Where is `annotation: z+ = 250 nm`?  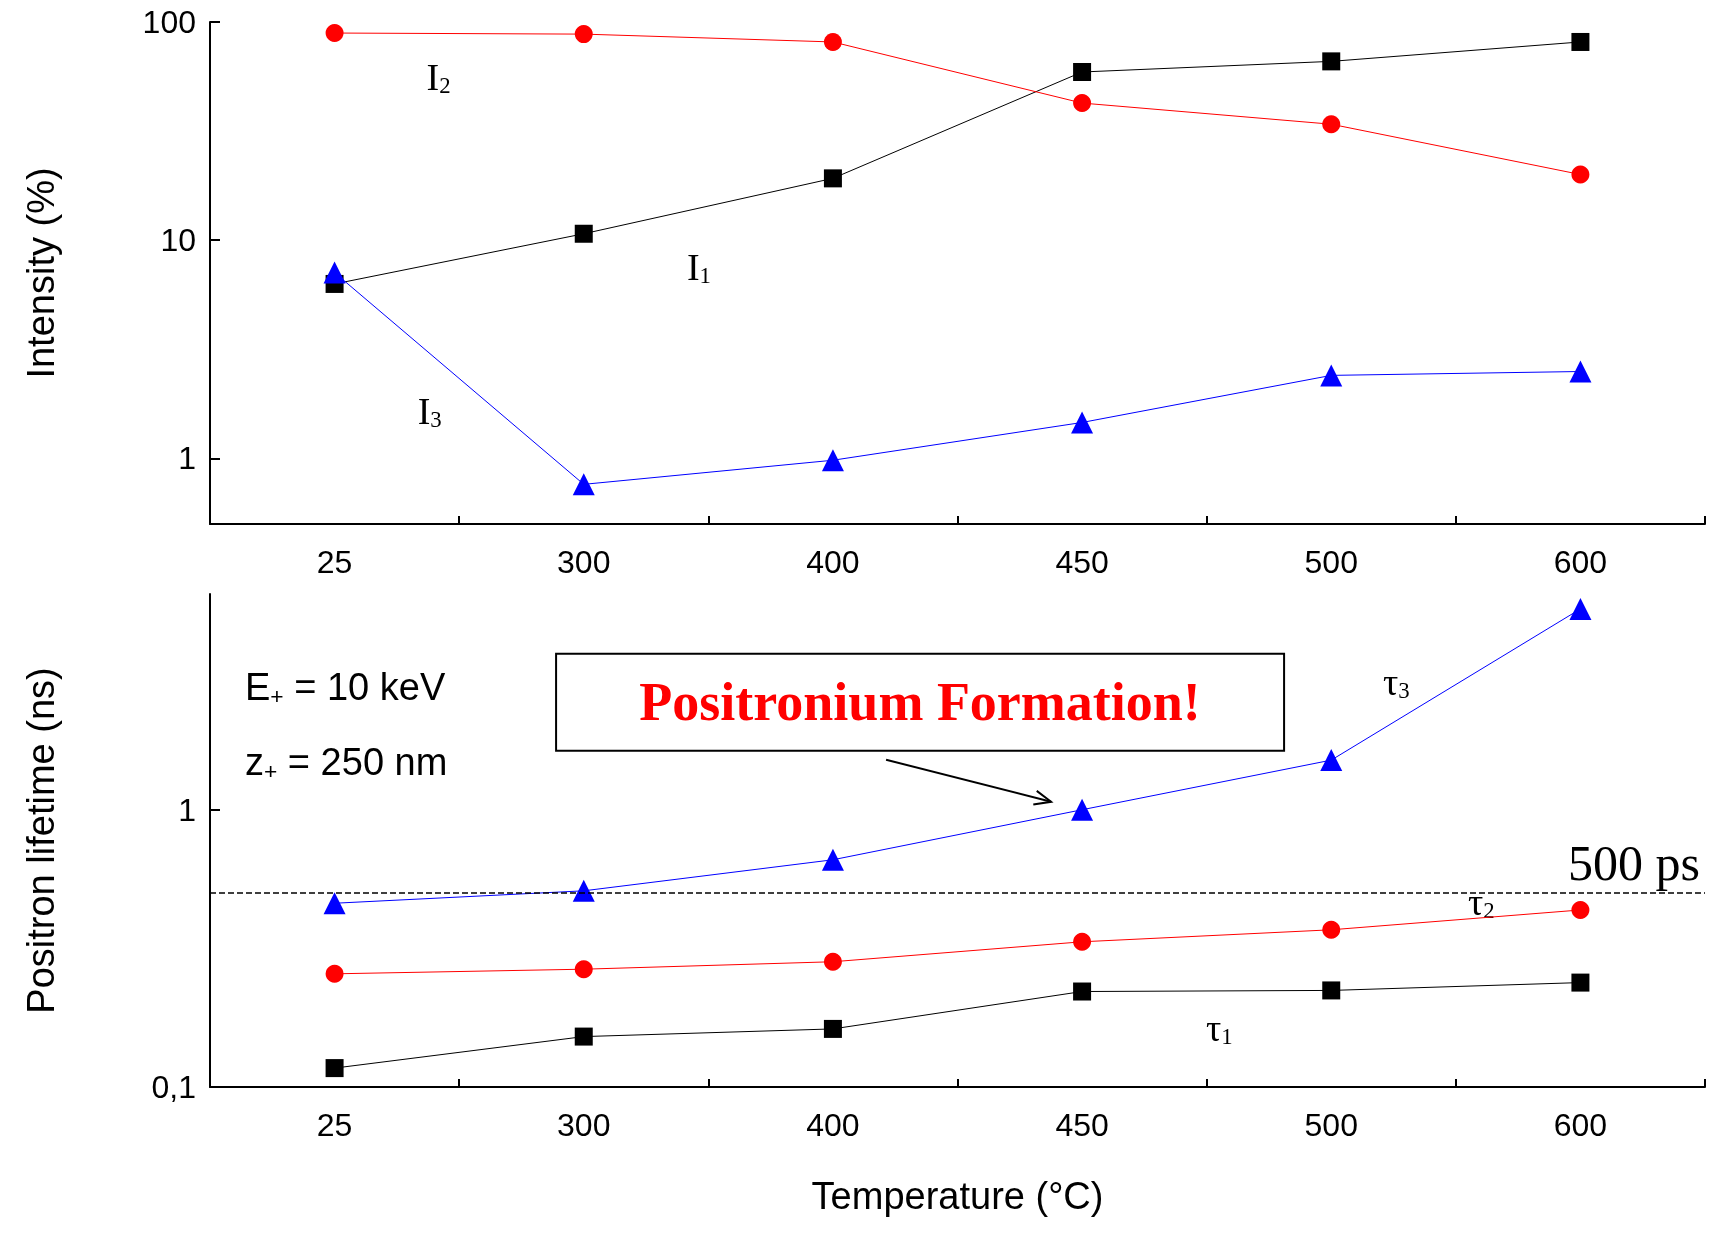
annotation: z+ = 250 nm is located at coordinates (346, 762).